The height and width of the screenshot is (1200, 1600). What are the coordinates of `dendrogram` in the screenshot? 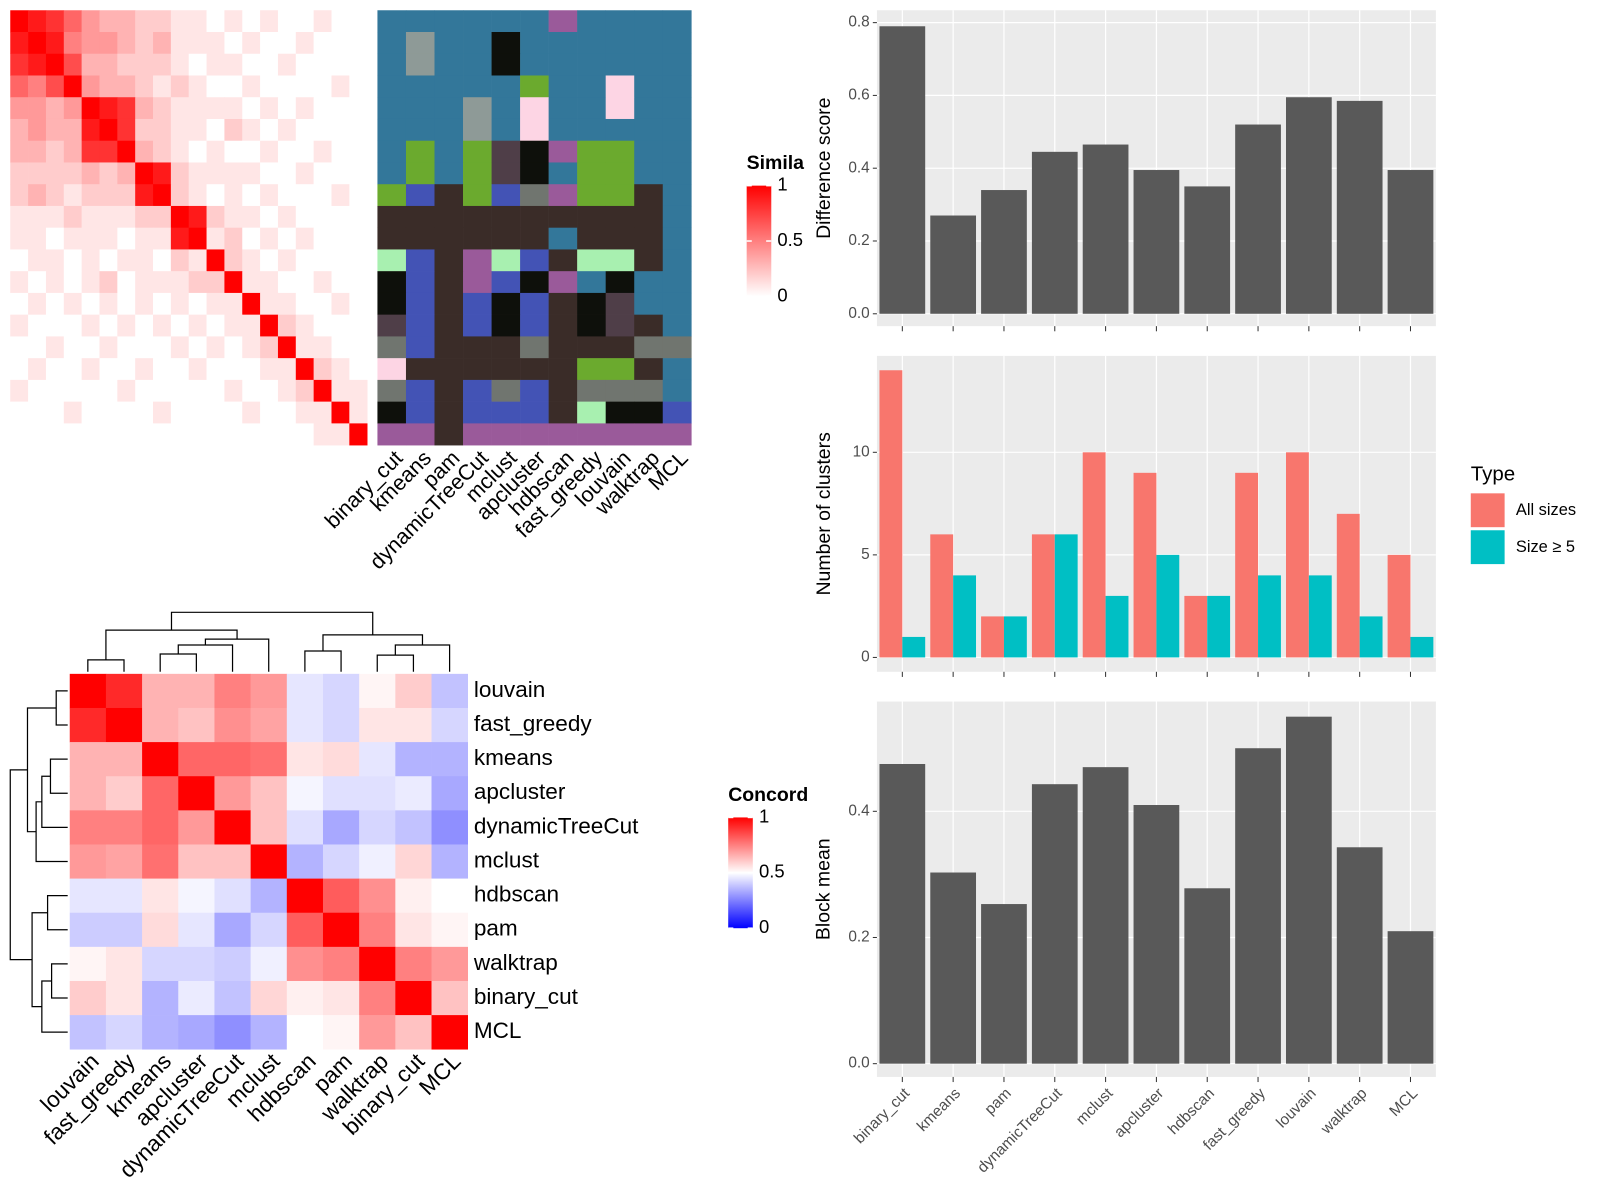 It's located at (38, 861).